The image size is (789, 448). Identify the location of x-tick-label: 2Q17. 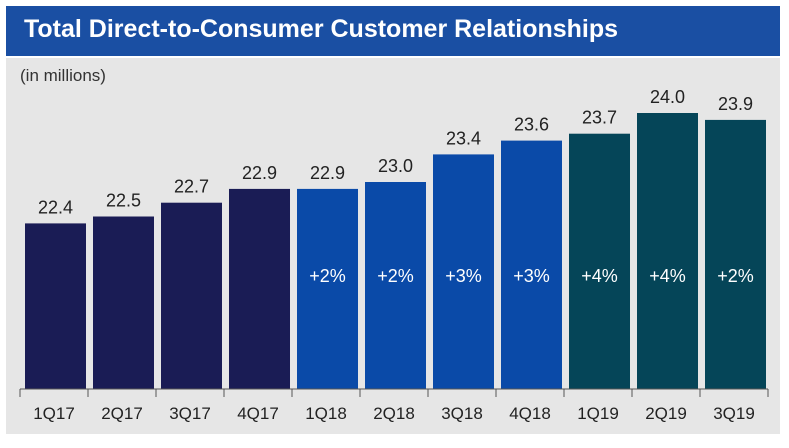
(122, 413).